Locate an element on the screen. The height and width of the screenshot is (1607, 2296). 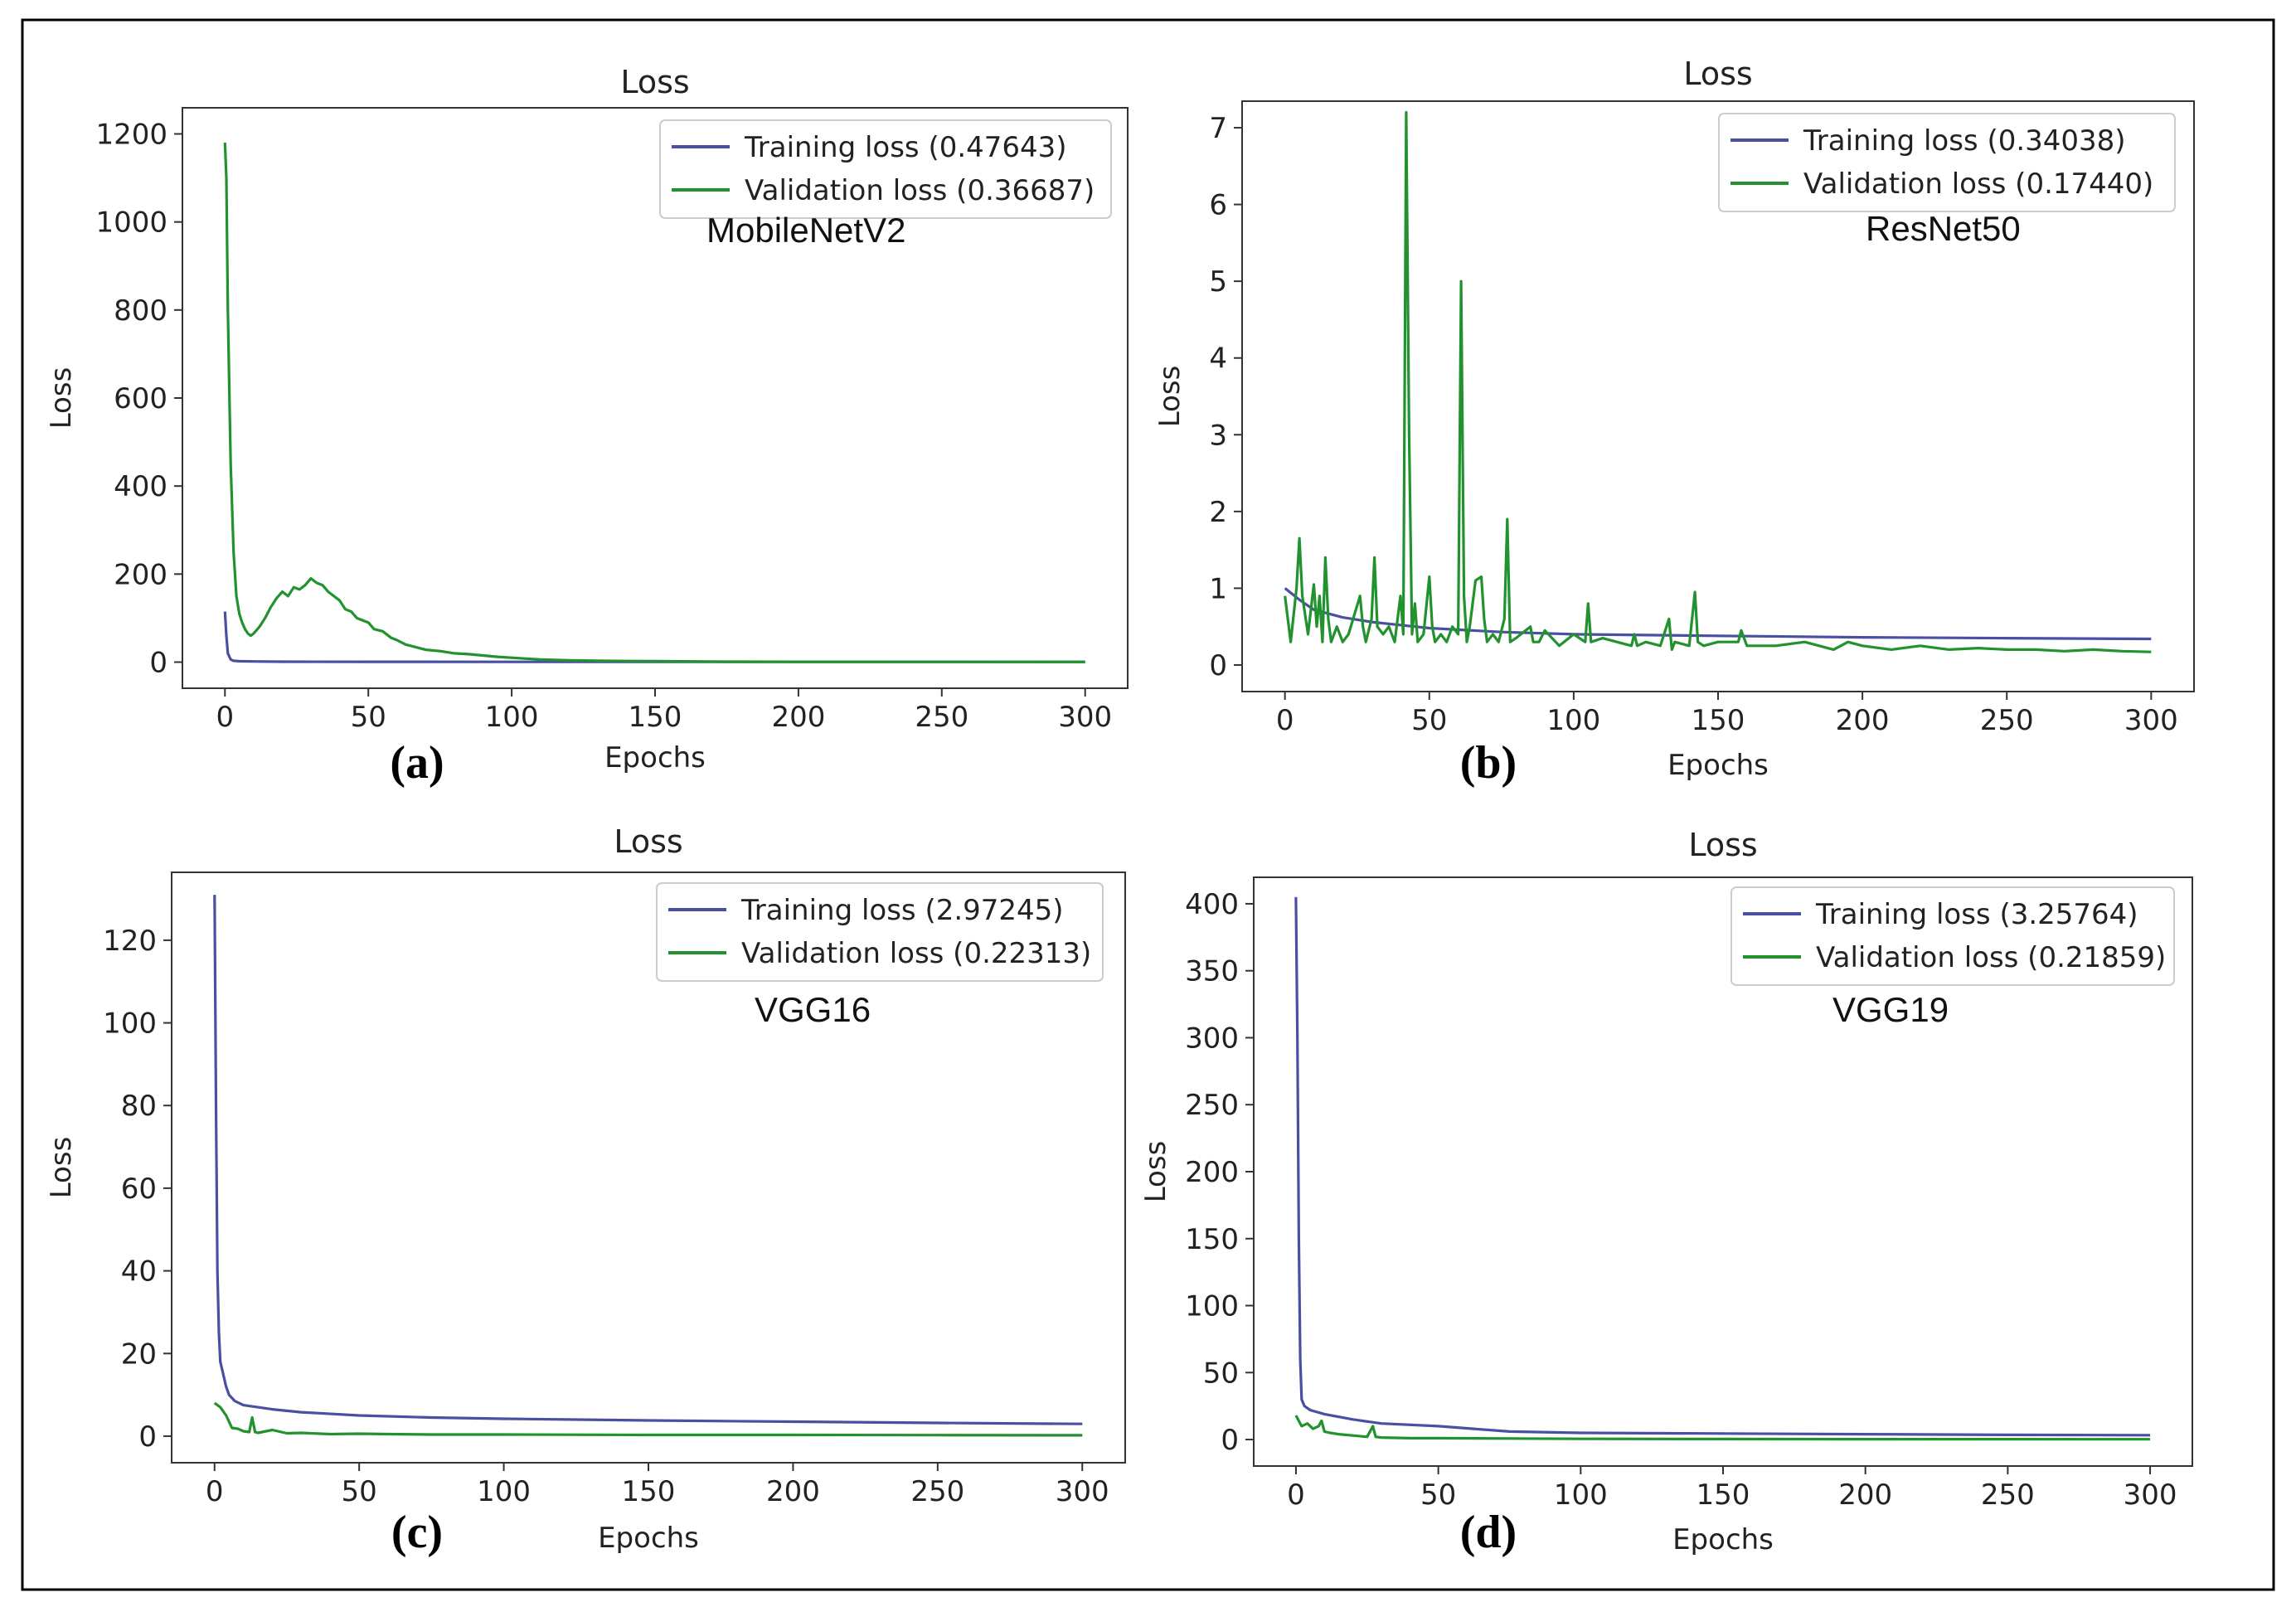
y-tick-label: 2 is located at coordinates (1218, 512).